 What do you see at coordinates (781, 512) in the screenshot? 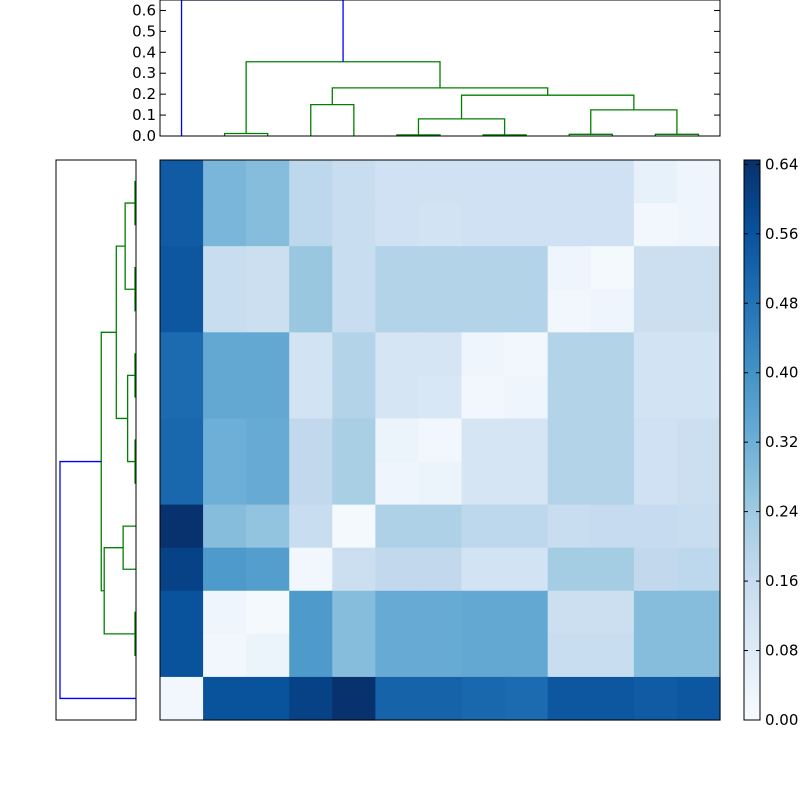
I see `colorbar-tick-label: 0.24` at bounding box center [781, 512].